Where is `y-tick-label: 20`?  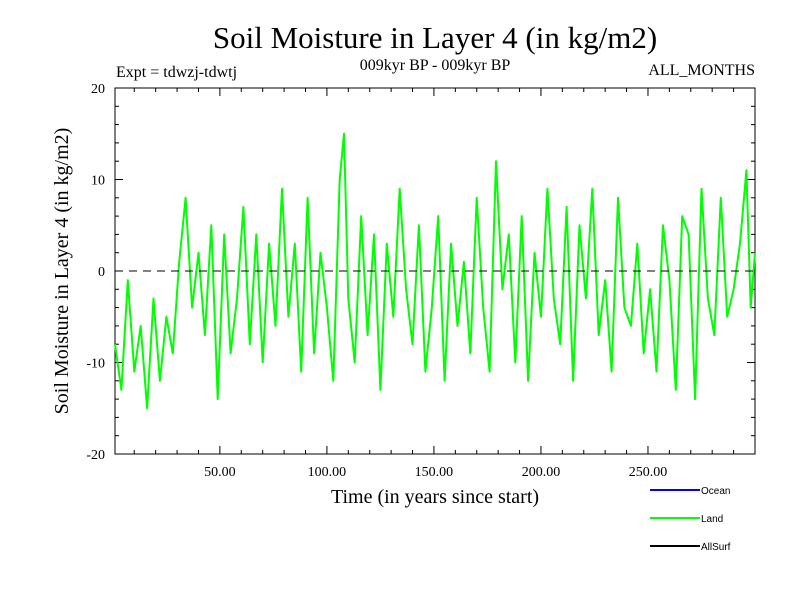
y-tick-label: 20 is located at coordinates (98, 89).